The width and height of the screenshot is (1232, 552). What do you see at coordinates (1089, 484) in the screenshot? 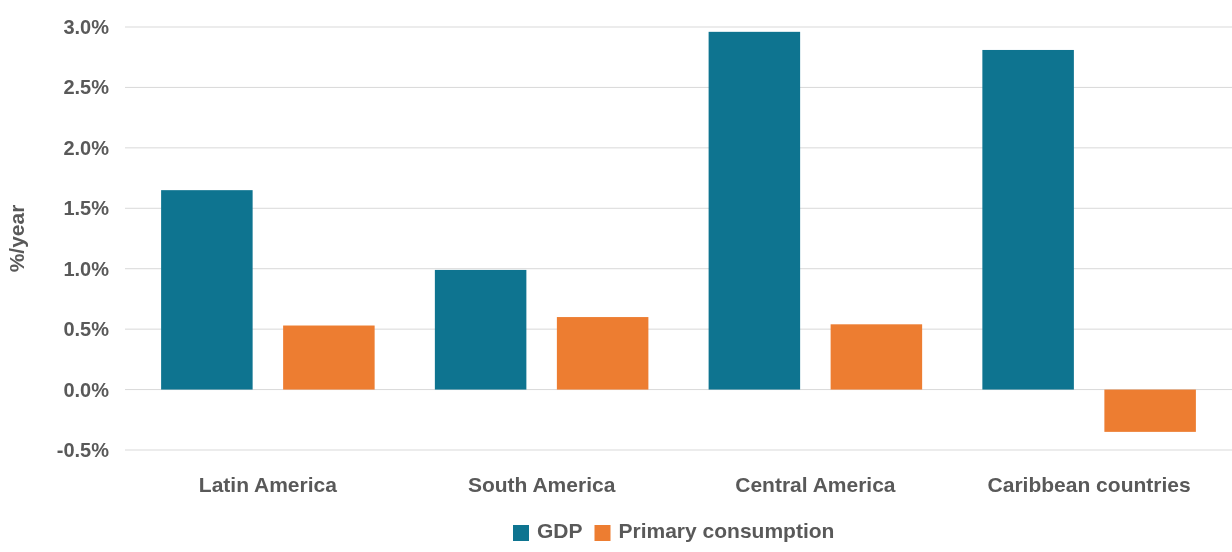
I see `x-tick-label: Caribbean countries` at bounding box center [1089, 484].